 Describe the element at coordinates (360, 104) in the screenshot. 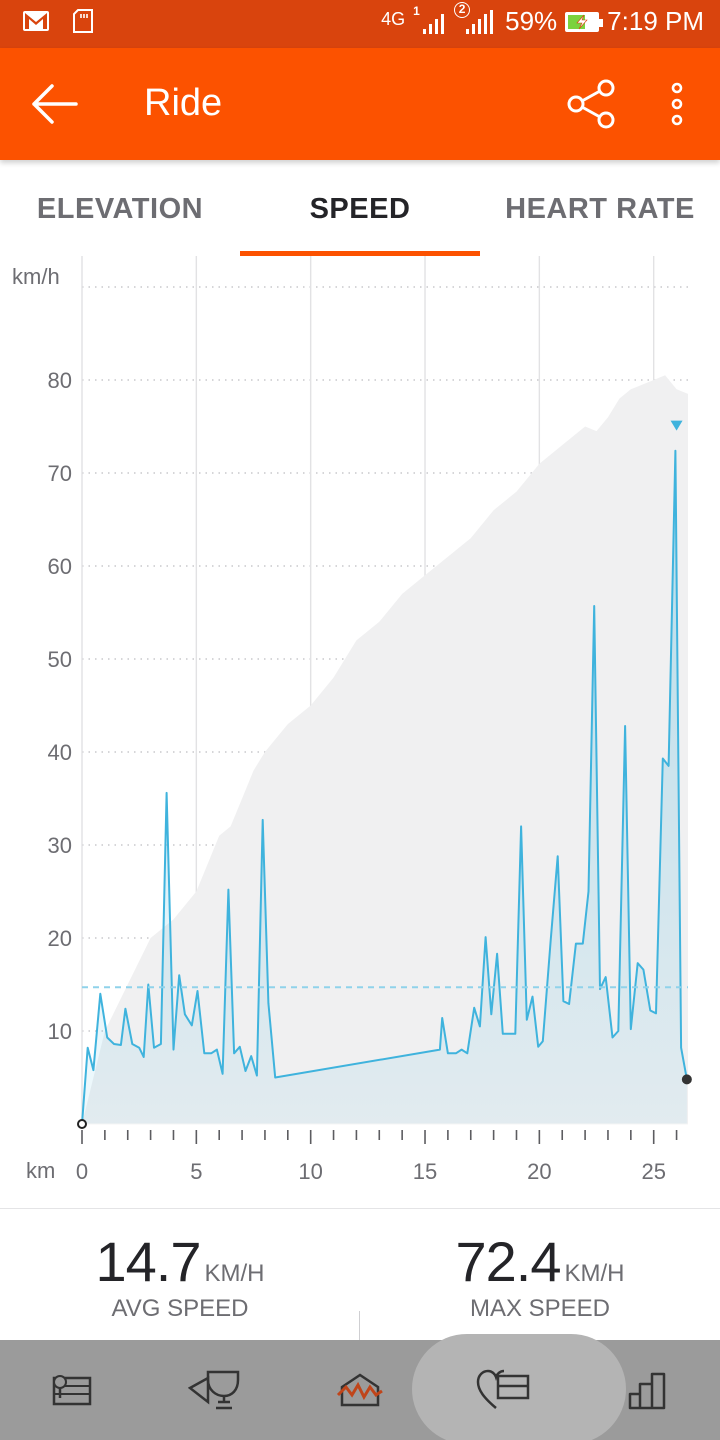

I see `app-bar: Ride` at that location.